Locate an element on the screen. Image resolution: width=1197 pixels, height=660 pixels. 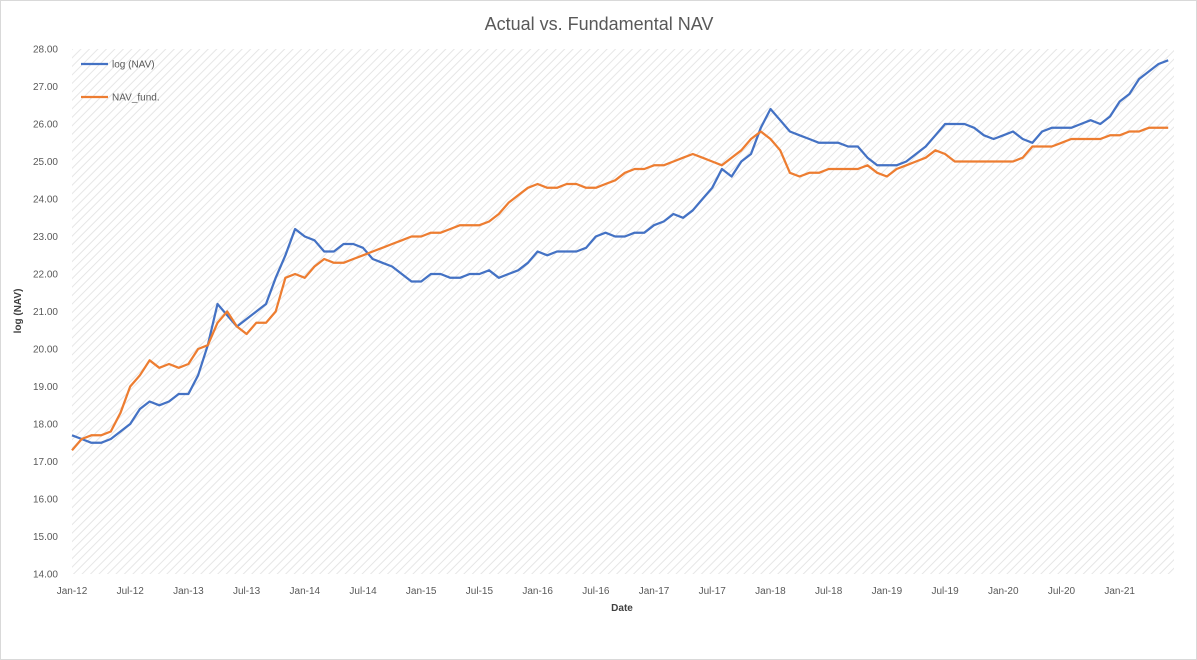
y-tick-label: 14.00 is located at coordinates (45, 575).